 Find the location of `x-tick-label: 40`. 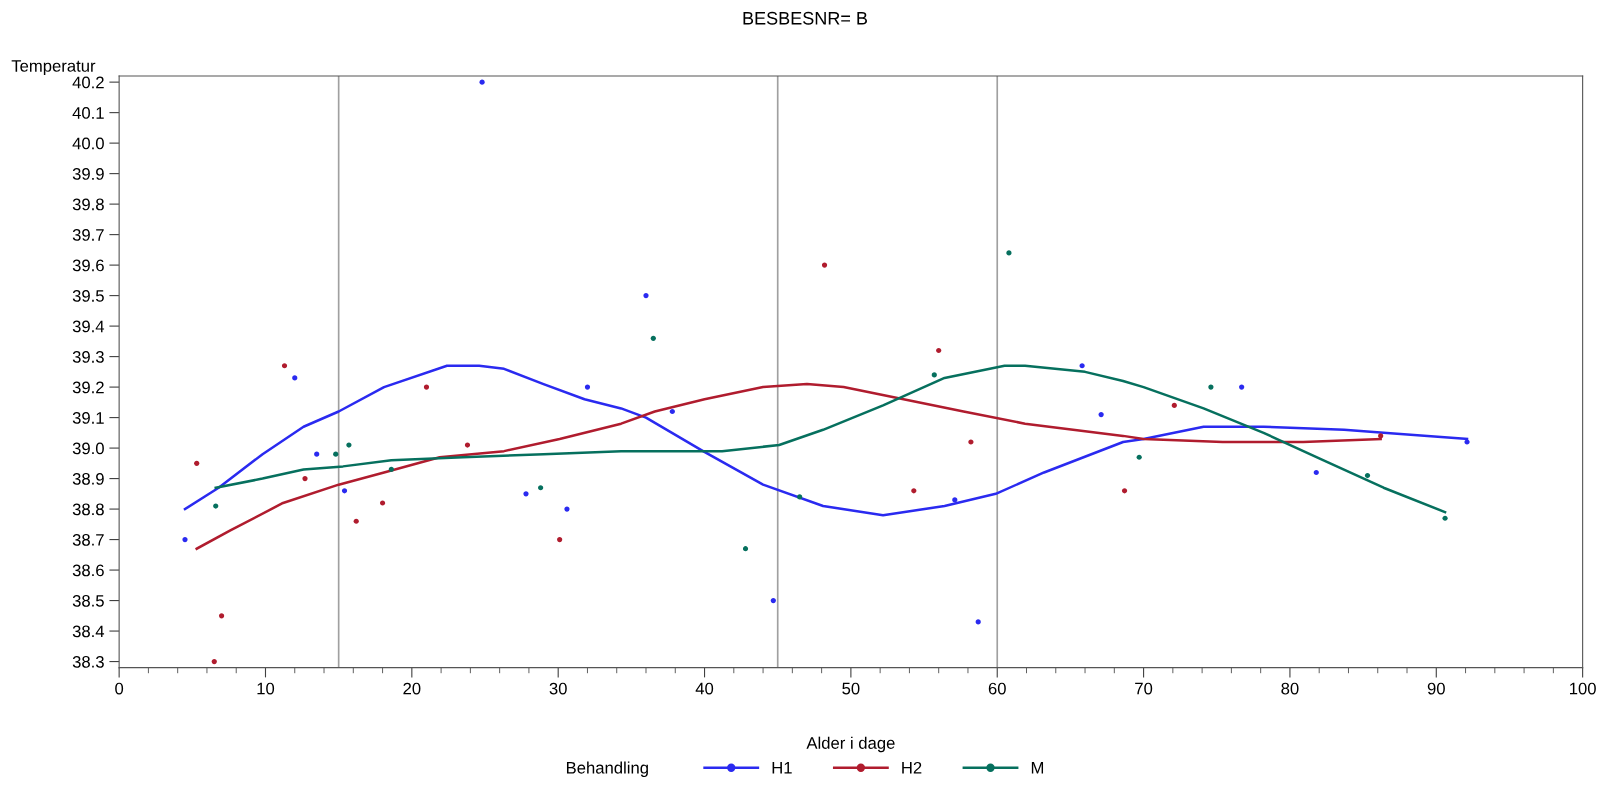

x-tick-label: 40 is located at coordinates (704, 688).